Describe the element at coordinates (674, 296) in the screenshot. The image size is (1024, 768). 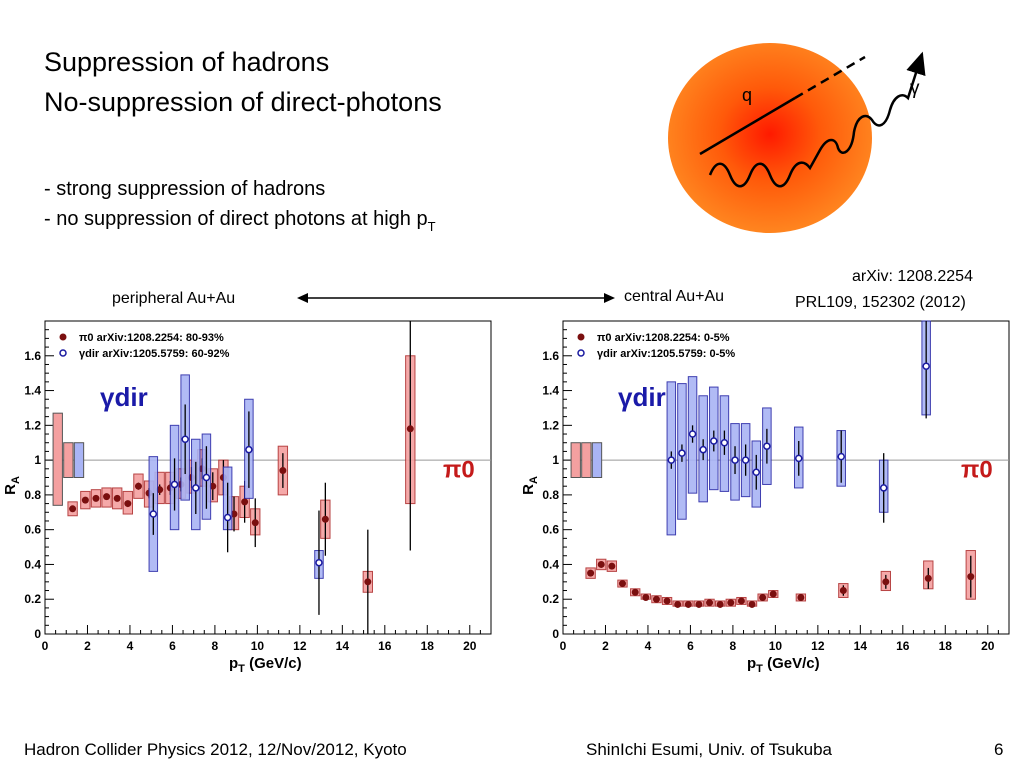
I see `label-central: central Au+Au` at that location.